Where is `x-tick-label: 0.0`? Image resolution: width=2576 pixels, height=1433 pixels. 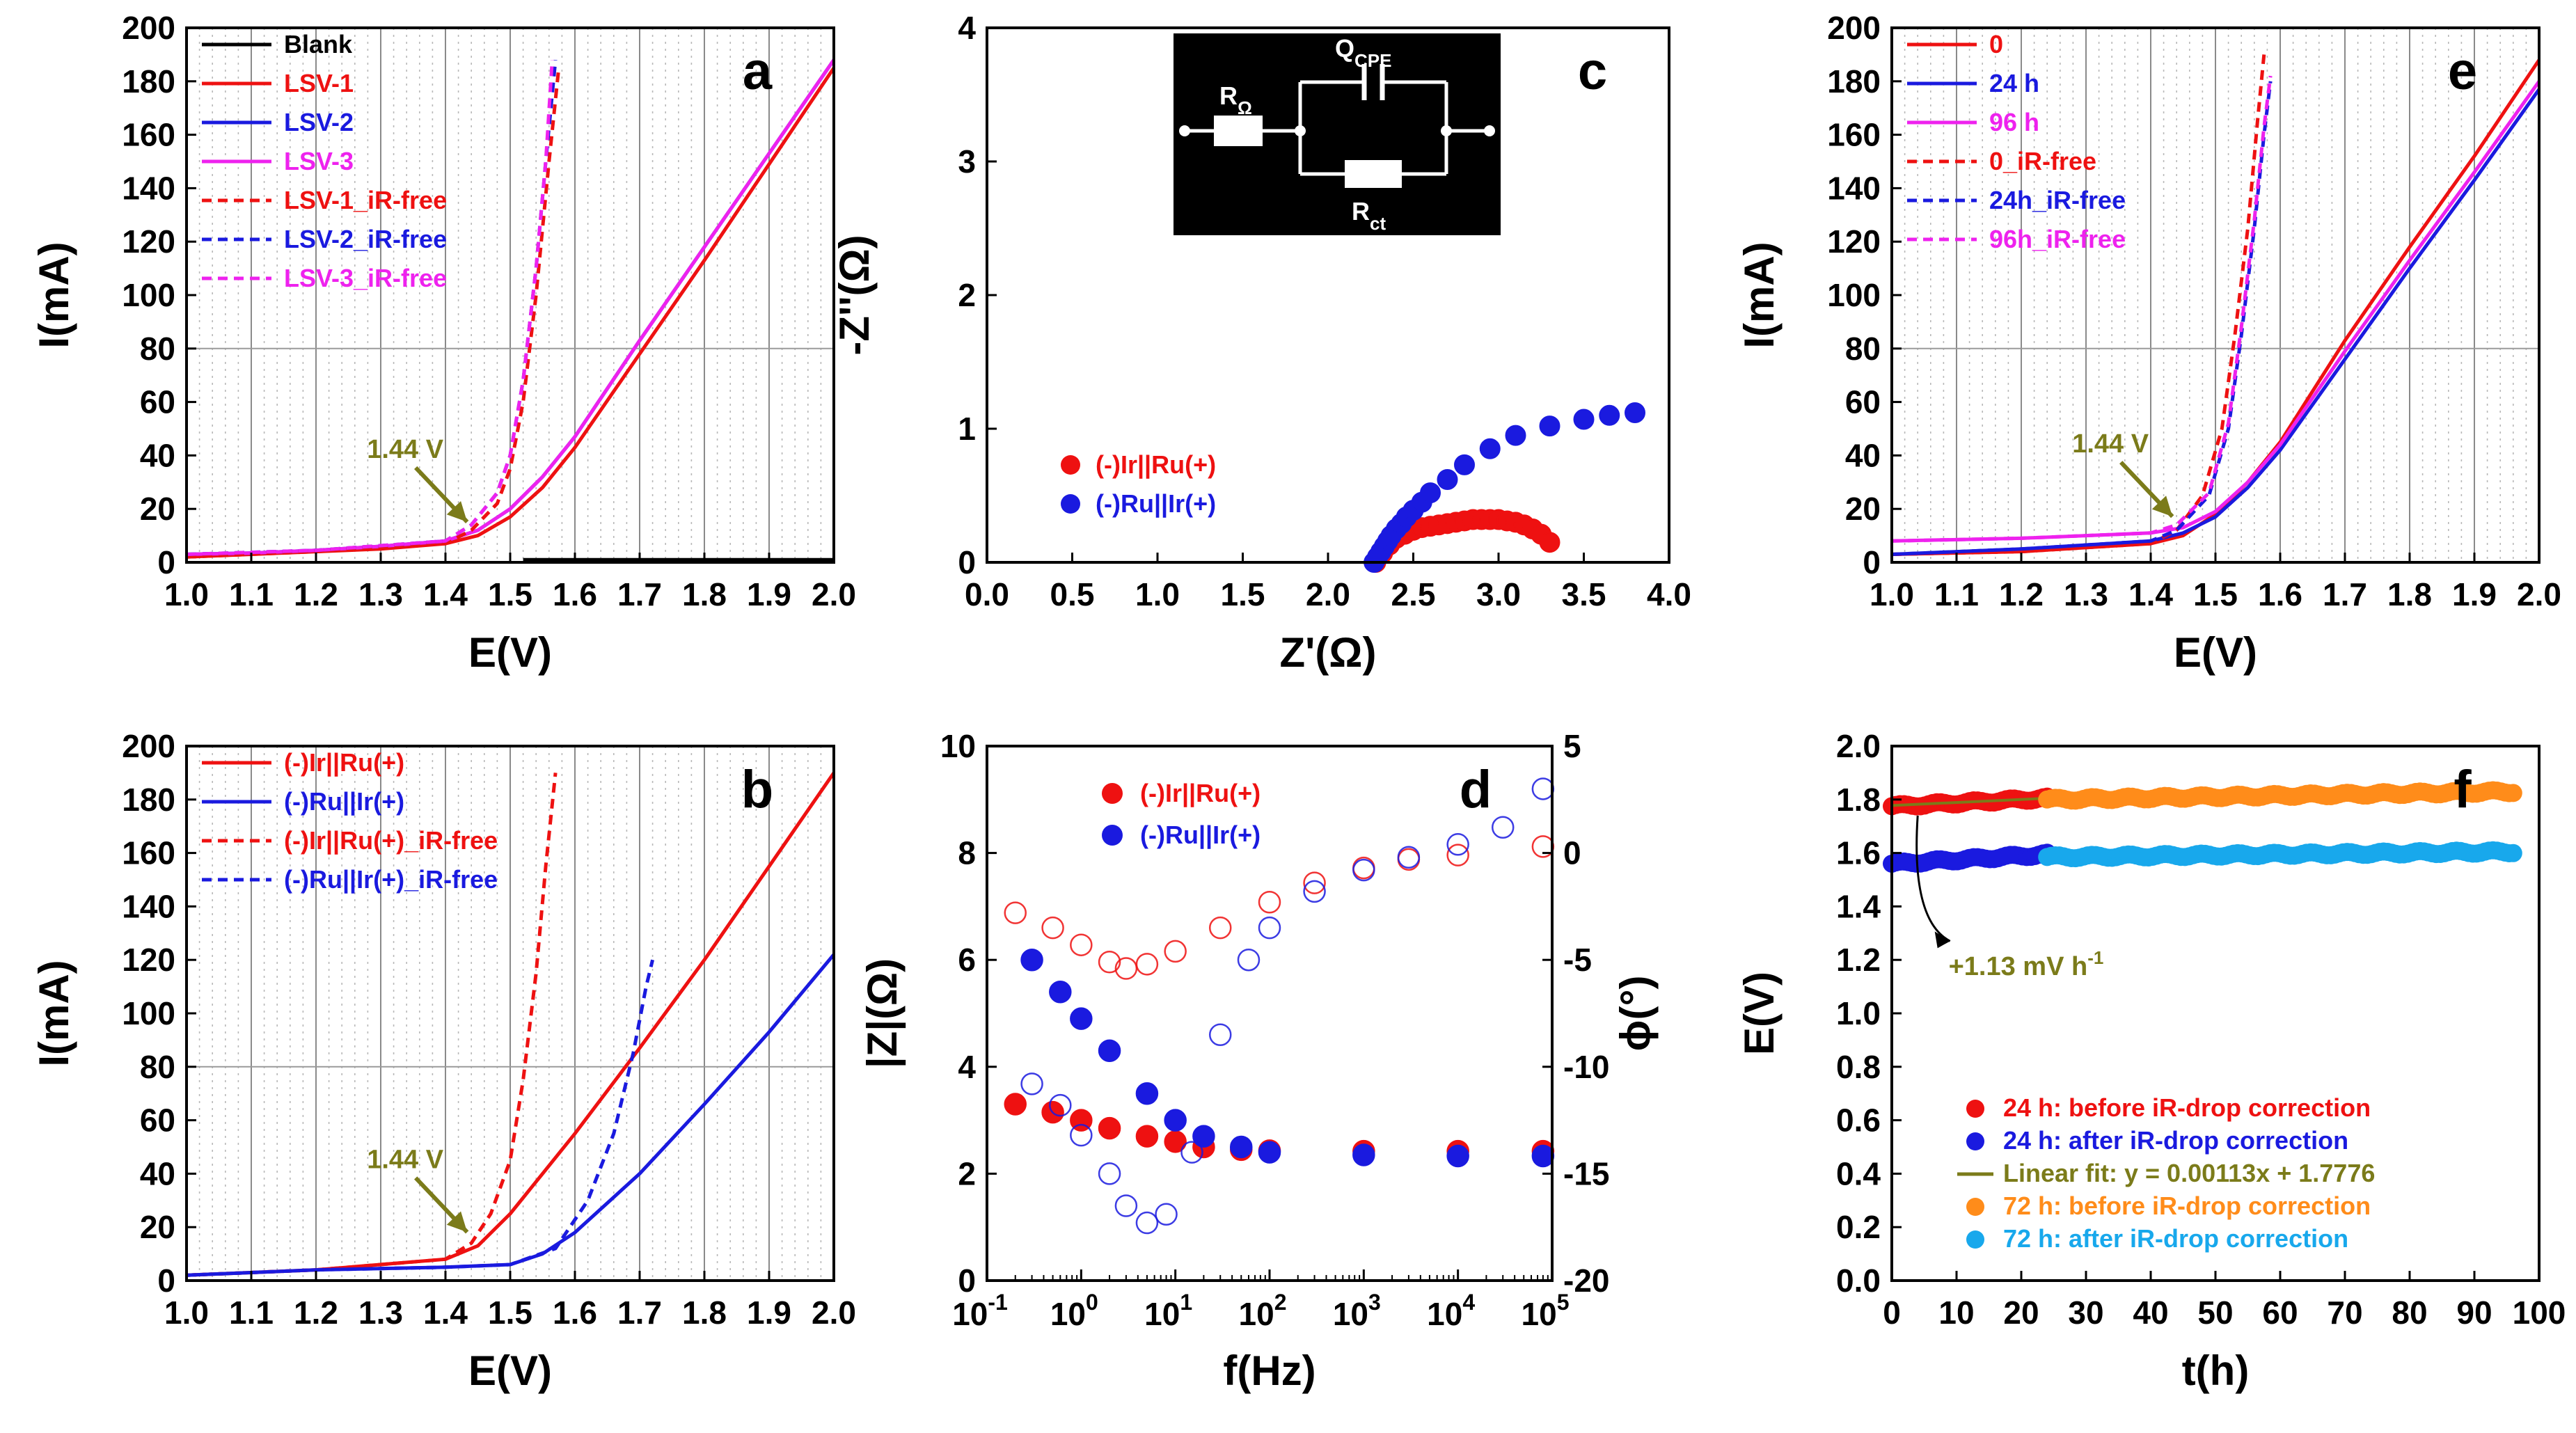
x-tick-label: 0.0 is located at coordinates (987, 594).